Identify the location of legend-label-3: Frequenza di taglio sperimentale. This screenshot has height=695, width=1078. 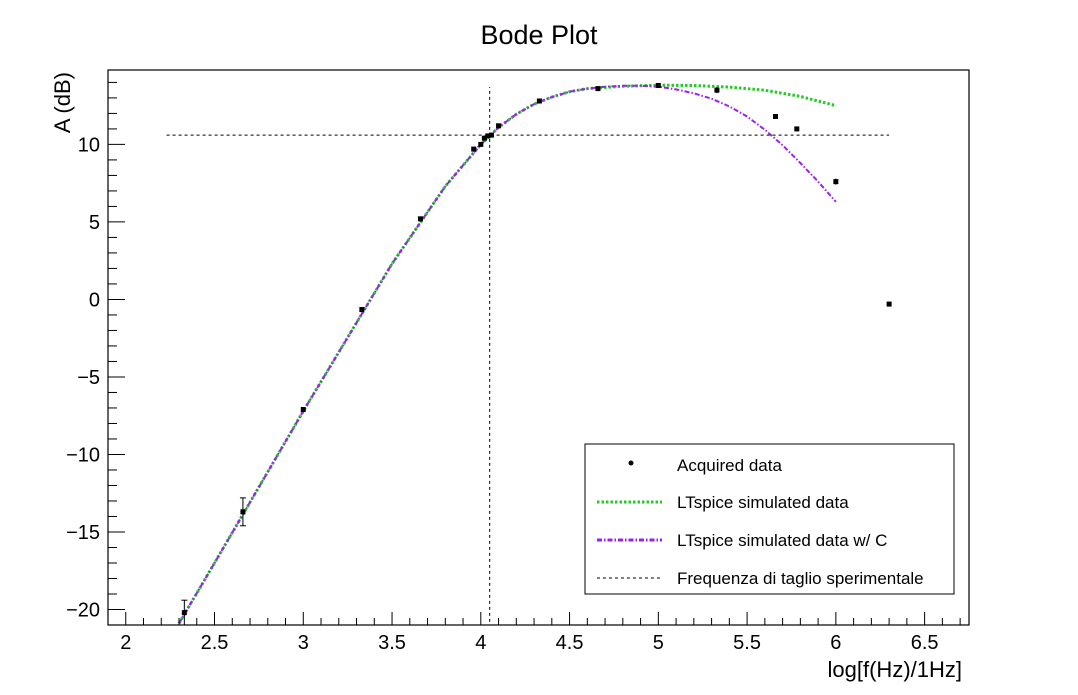
(800, 578).